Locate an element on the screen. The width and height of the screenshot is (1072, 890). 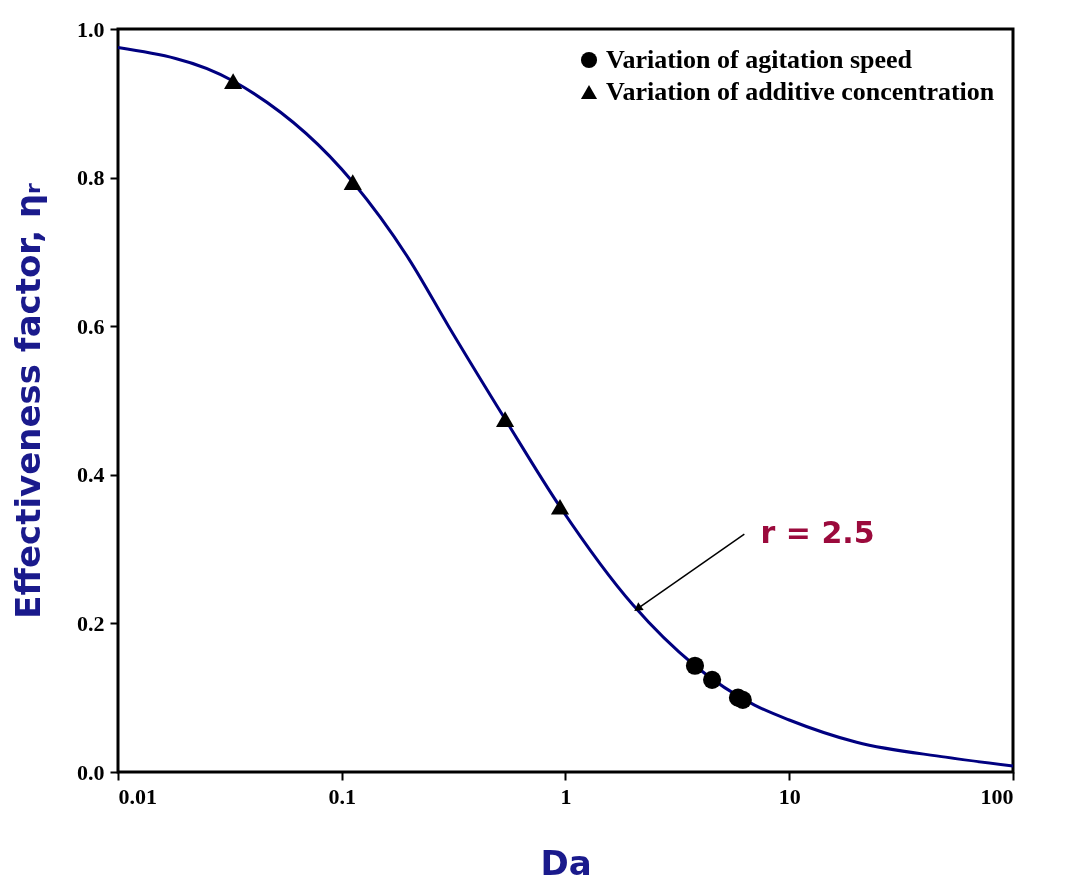
x-tick-label: 0.01 is located at coordinates (137, 796).